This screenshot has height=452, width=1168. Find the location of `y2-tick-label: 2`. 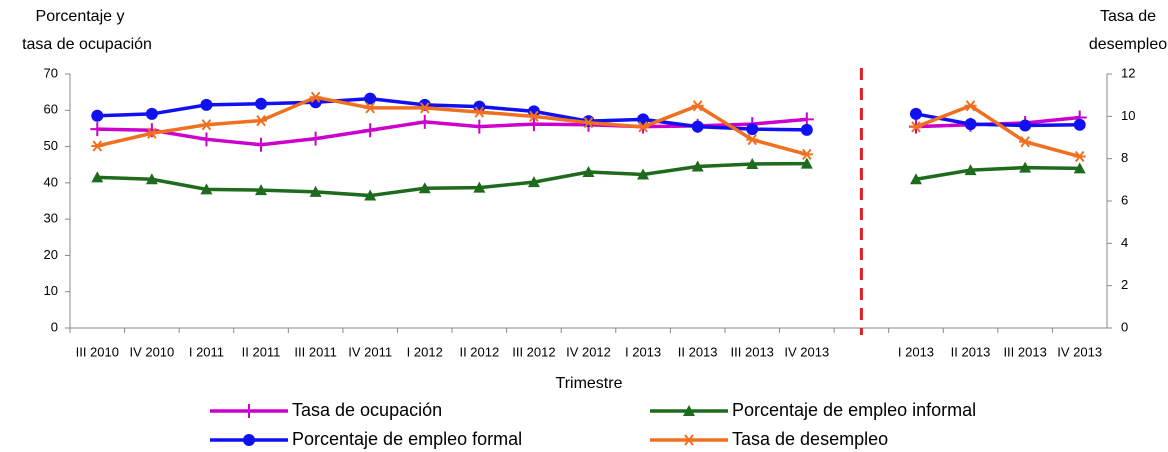

y2-tick-label: 2 is located at coordinates (1124, 284).